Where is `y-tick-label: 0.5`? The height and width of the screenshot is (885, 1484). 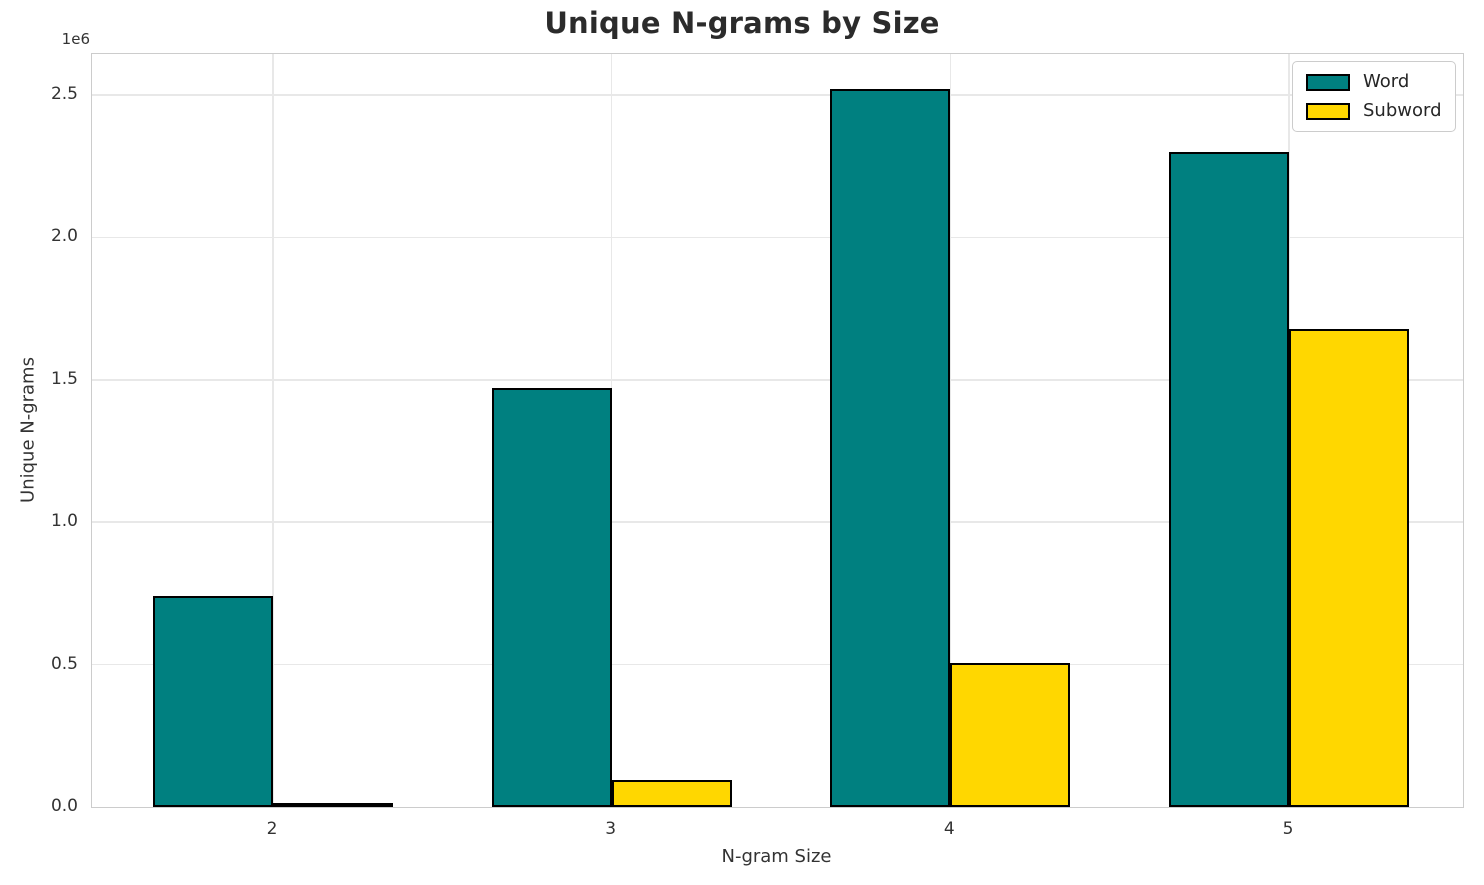 y-tick-label: 0.5 is located at coordinates (64, 663).